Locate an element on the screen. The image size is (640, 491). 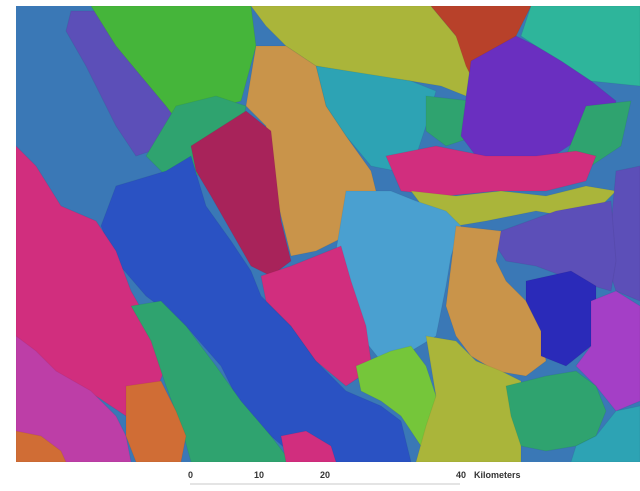
scale-unit-label: Kilometers is located at coordinates (497, 475).